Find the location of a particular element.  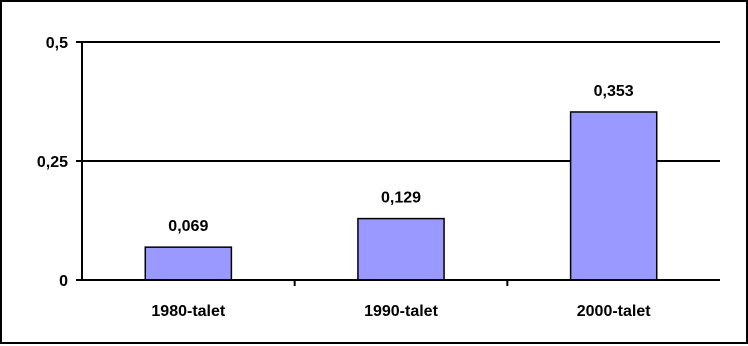

data-label-2: 0,353 is located at coordinates (614, 91).